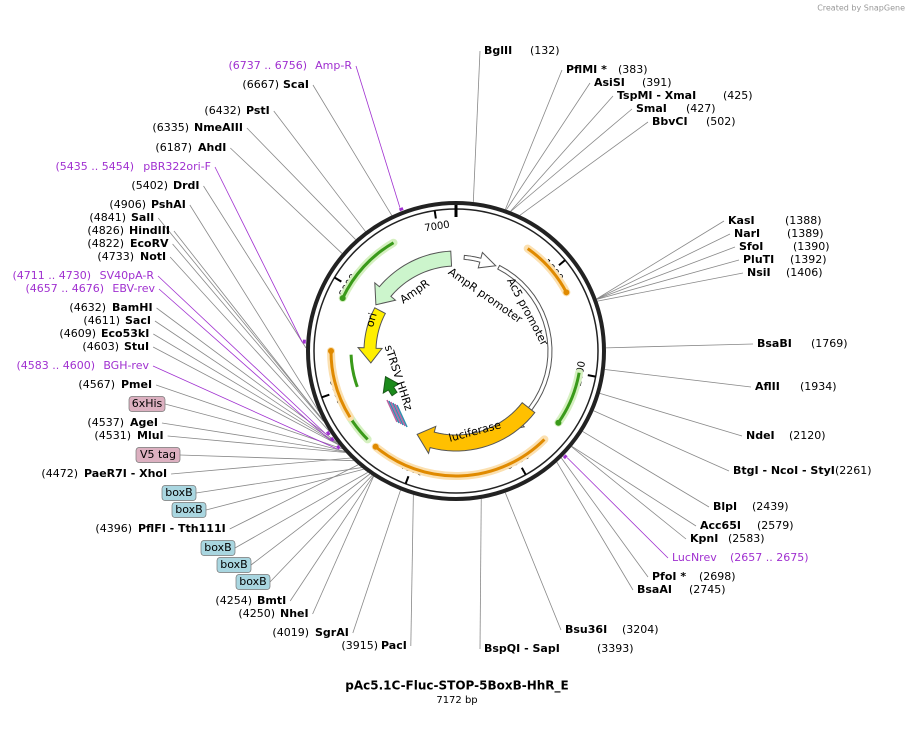 The width and height of the screenshot is (911, 738). What do you see at coordinates (105, 422) in the screenshot?
I see `site-position: (4537)` at bounding box center [105, 422].